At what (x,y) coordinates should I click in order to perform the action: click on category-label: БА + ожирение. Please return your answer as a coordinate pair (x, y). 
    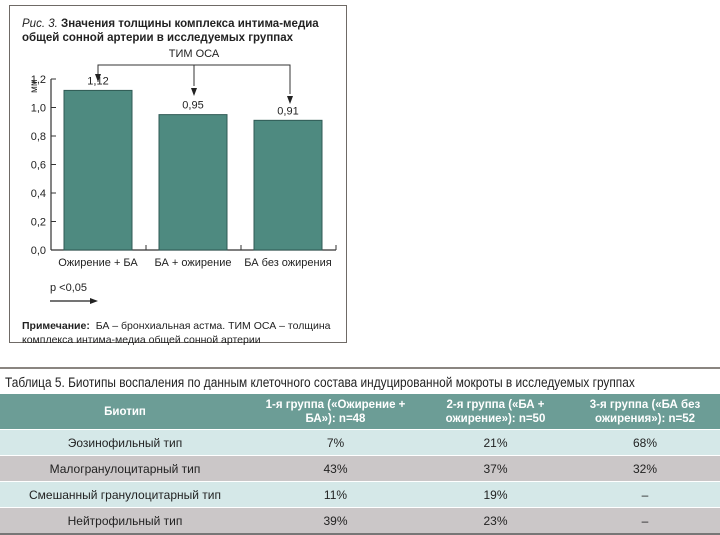
    Looking at the image, I should click on (193, 263).